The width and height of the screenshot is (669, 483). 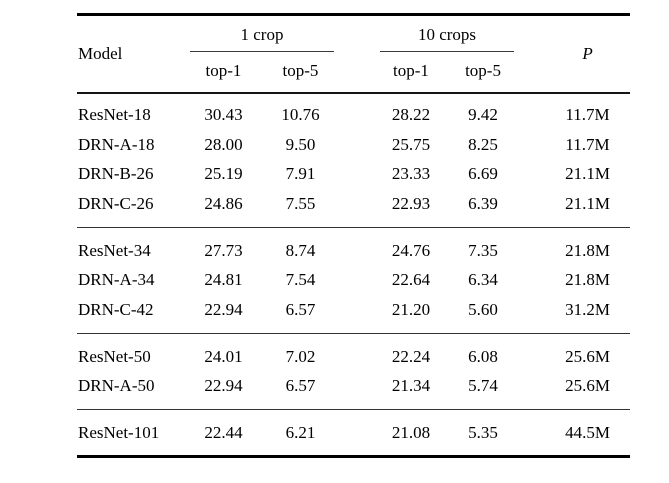 What do you see at coordinates (411, 246) in the screenshot?
I see `crop10-top1-cell: 24.76` at bounding box center [411, 246].